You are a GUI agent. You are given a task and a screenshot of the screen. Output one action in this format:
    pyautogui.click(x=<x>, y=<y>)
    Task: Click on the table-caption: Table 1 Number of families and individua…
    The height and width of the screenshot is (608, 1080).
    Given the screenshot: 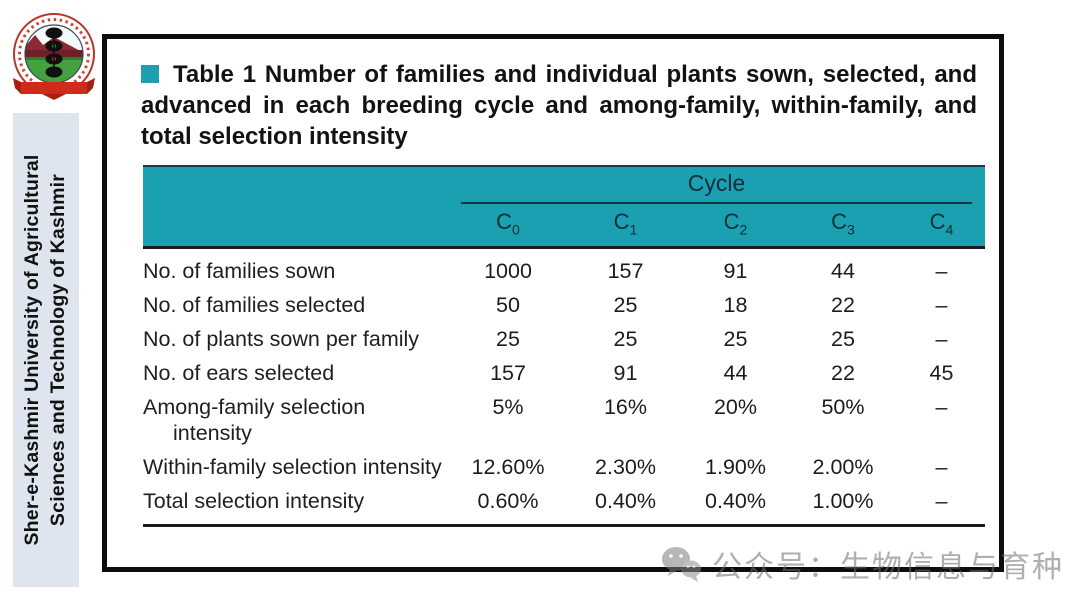 What is the action you would take?
    pyautogui.click(x=559, y=106)
    